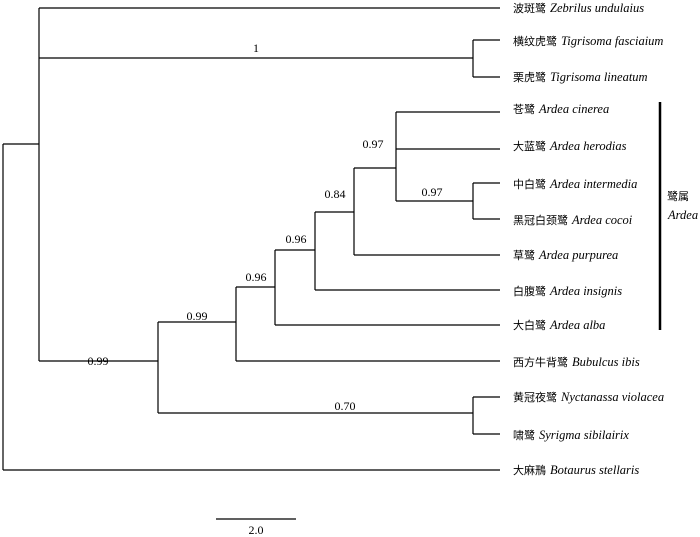 The height and width of the screenshot is (537, 700). What do you see at coordinates (373, 144) in the screenshot?
I see `support-cinerea-group: 0.97` at bounding box center [373, 144].